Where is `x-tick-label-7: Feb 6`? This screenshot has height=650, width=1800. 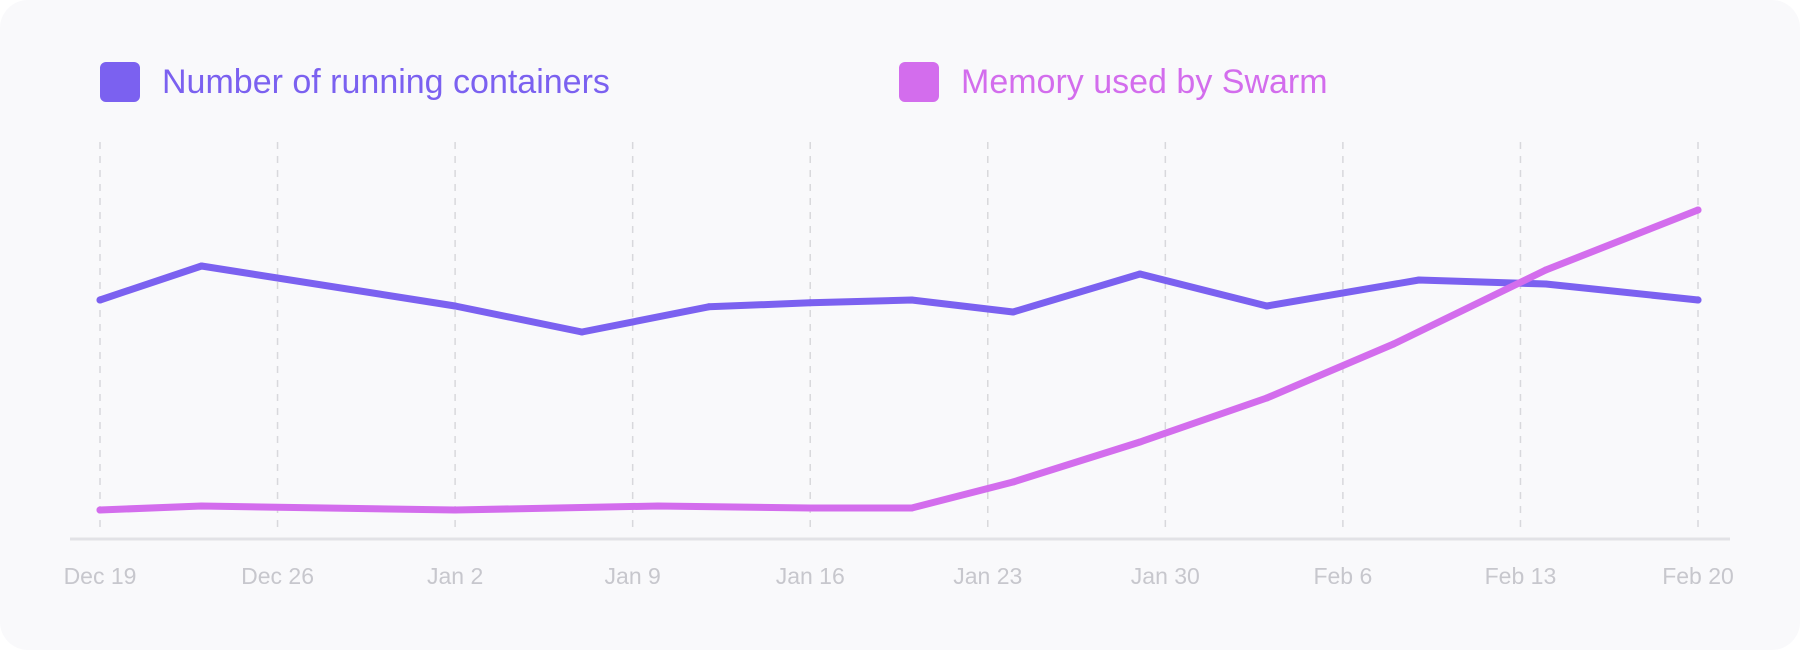
x-tick-label-7: Feb 6 is located at coordinates (1342, 576).